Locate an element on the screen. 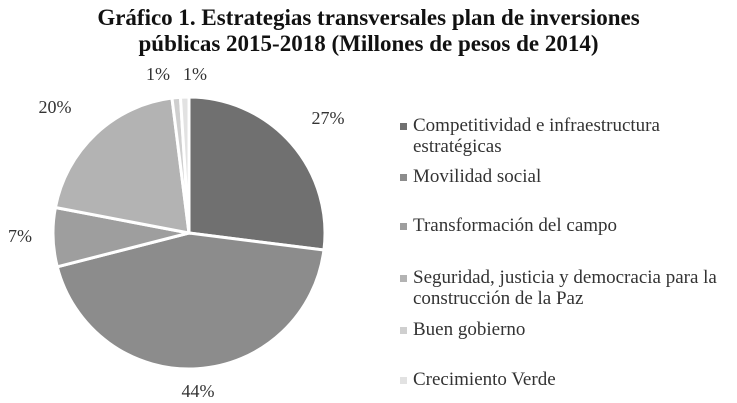 Image resolution: width=737 pixels, height=403 pixels. legend-label: Buen gobierno is located at coordinates (469, 329).